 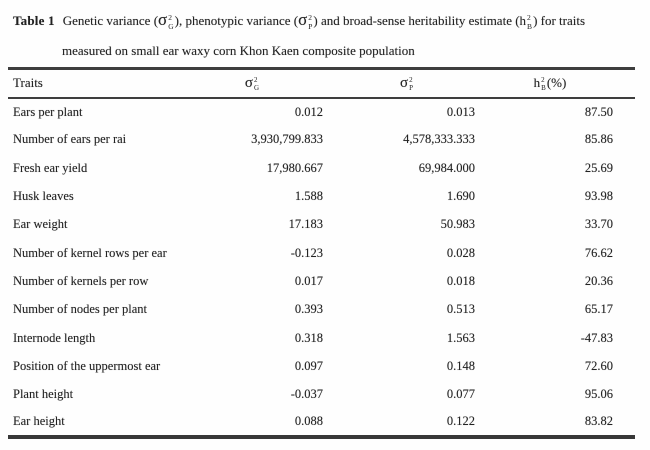 What do you see at coordinates (308, 111) in the screenshot?
I see `genetic-variance-cell: 0.012` at bounding box center [308, 111].